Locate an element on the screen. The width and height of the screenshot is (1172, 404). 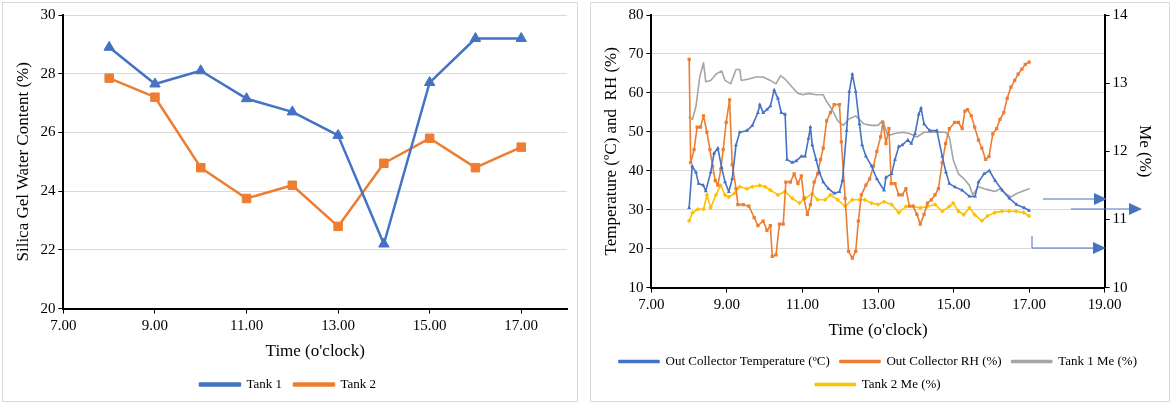
x-tick-label: 19.00 is located at coordinates (1104, 303).